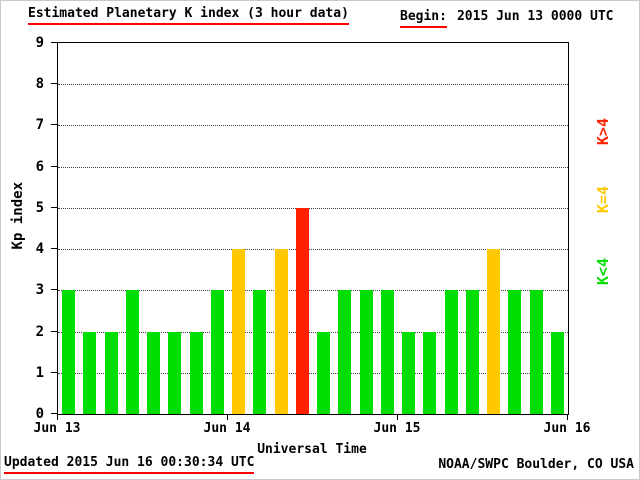  What do you see at coordinates (535, 16) in the screenshot?
I see `begin-value: 2015 Jun 13 0000 UTC` at bounding box center [535, 16].